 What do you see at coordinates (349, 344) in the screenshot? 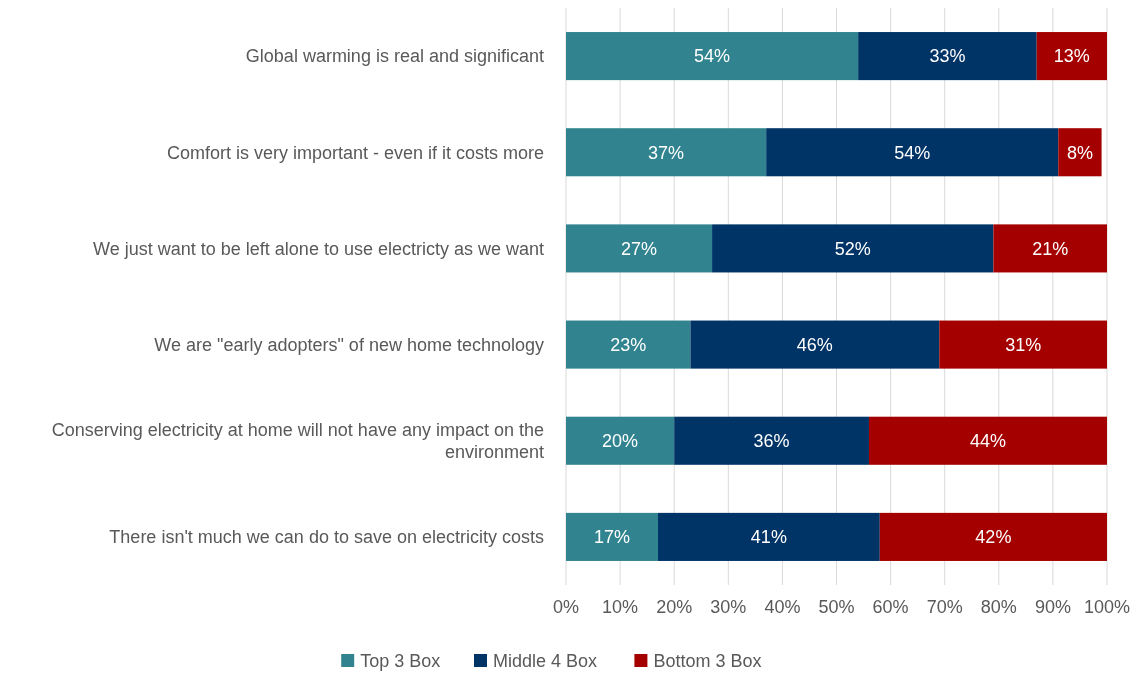
I see `y-tick-label: We are "early adopters" of new home technology` at bounding box center [349, 344].